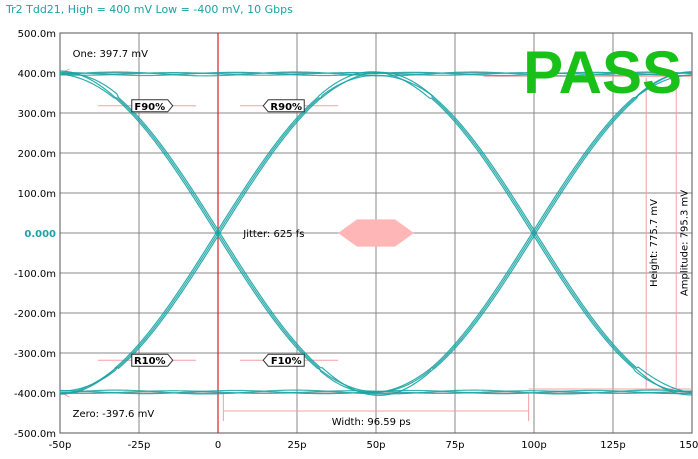 This screenshot has height=459, width=698. I want to click on x-tick-label-2: 0, so click(218, 445).